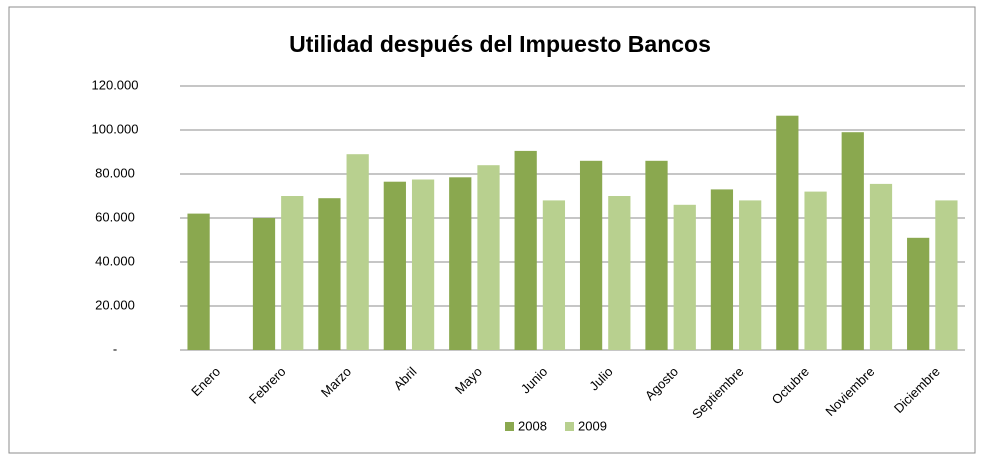 The height and width of the screenshot is (455, 985). I want to click on x-tick-label: Agosto, so click(661, 383).